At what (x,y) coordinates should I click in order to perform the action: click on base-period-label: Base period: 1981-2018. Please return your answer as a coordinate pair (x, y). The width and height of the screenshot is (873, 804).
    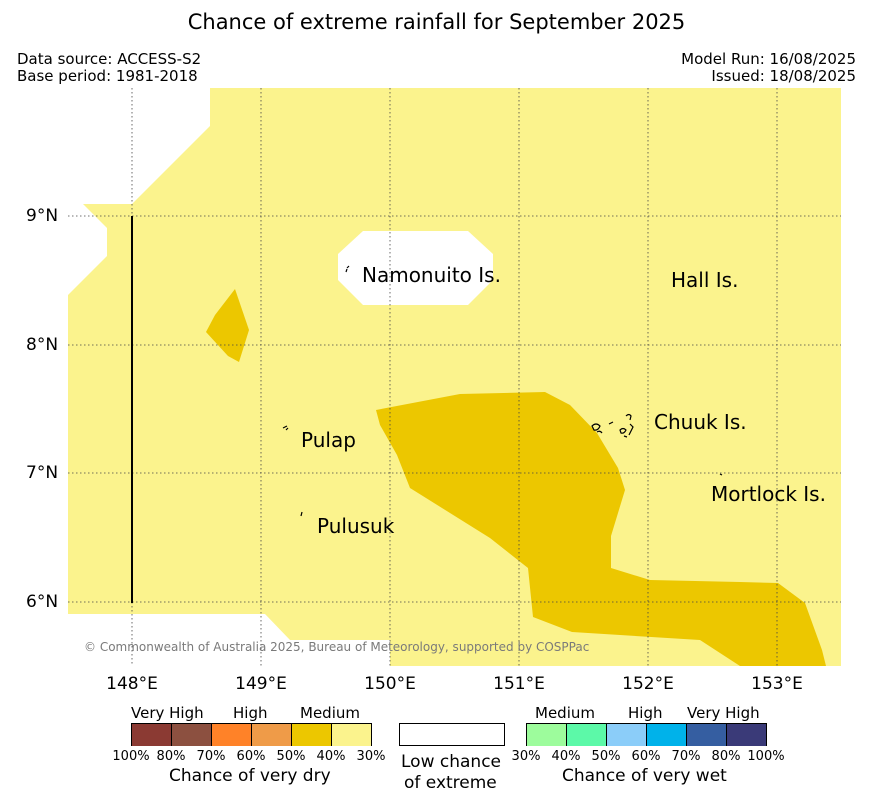
    Looking at the image, I should click on (107, 76).